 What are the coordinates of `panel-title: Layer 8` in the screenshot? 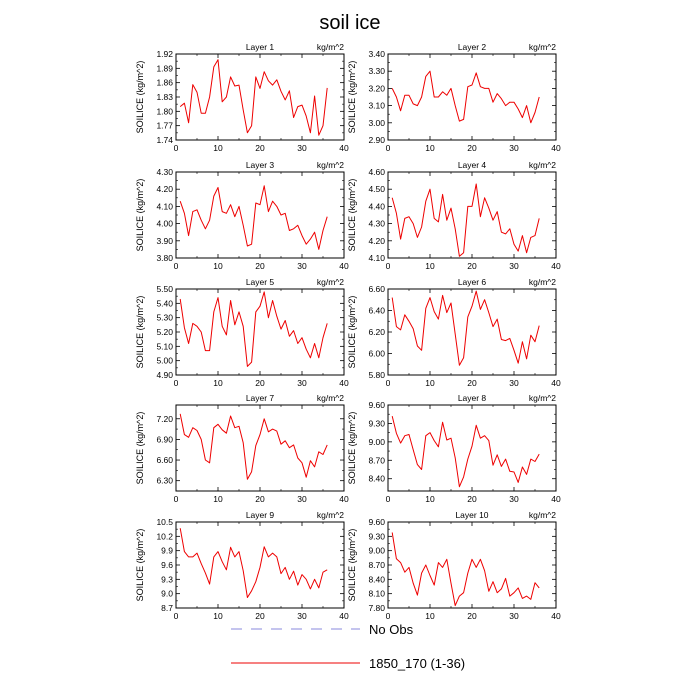 It's located at (472, 398).